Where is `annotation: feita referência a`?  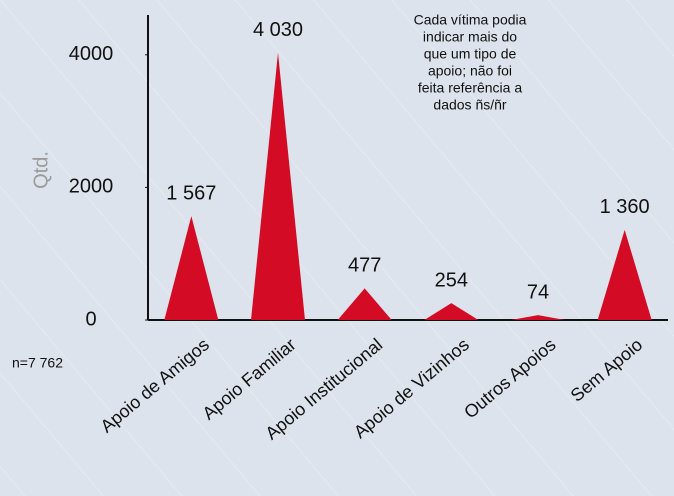
annotation: feita referência a is located at coordinates (470, 88).